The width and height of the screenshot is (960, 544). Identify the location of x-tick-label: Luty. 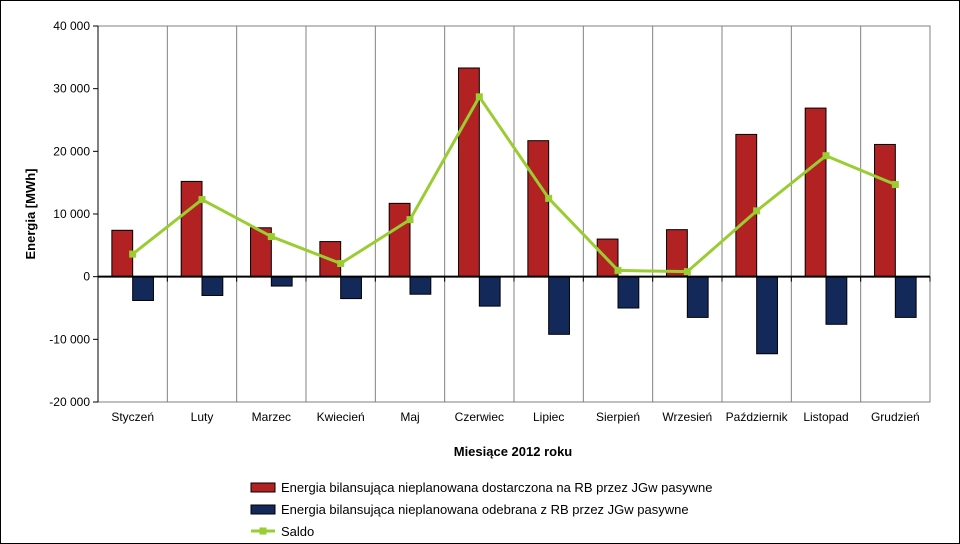
(202, 417).